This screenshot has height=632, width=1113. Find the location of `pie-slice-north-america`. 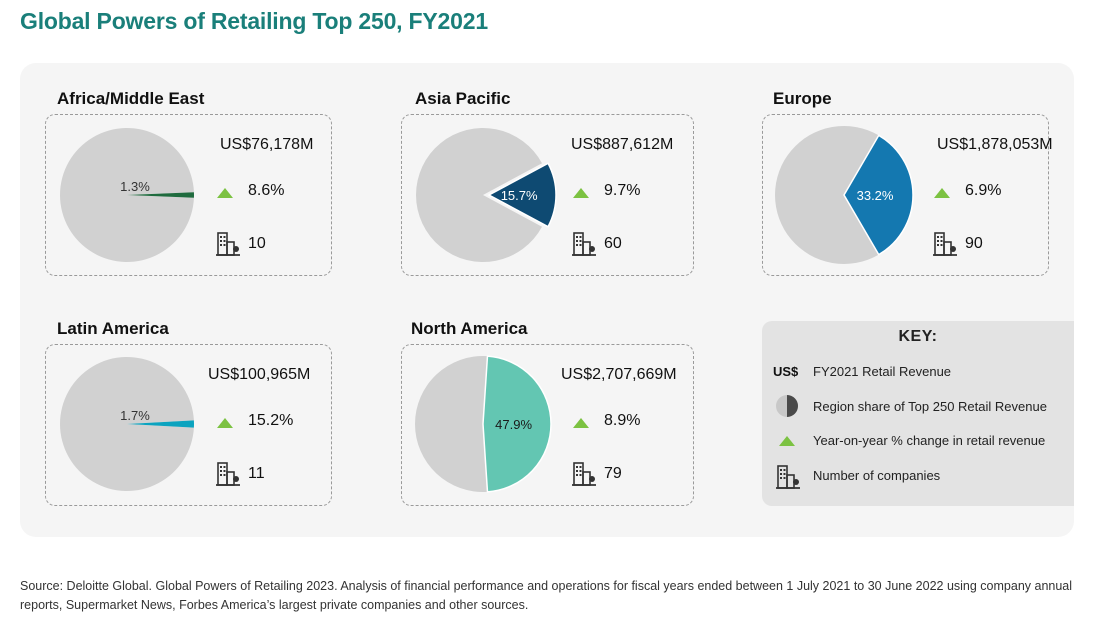

pie-slice-north-america is located at coordinates (517, 424).